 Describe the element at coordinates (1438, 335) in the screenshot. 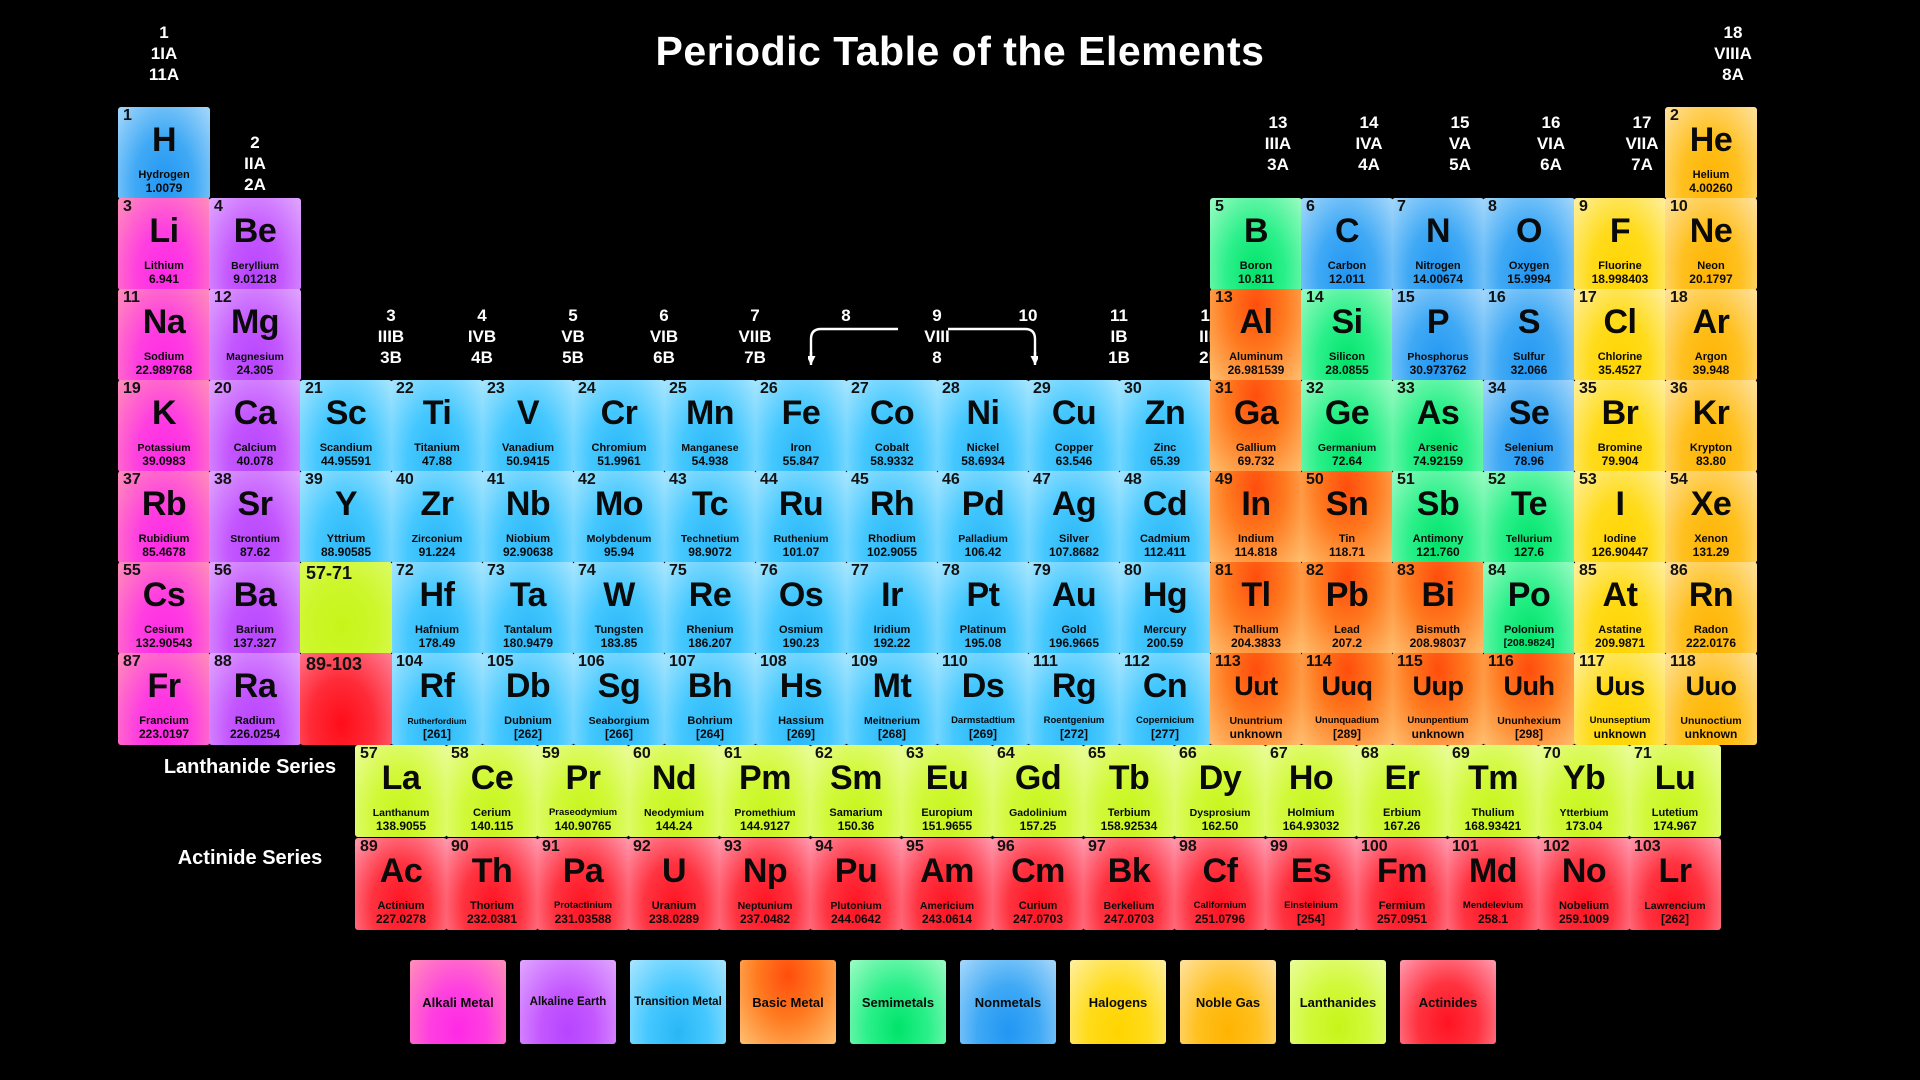

I see `element-cell-p: 15 P Phosphorus 30.973762` at that location.